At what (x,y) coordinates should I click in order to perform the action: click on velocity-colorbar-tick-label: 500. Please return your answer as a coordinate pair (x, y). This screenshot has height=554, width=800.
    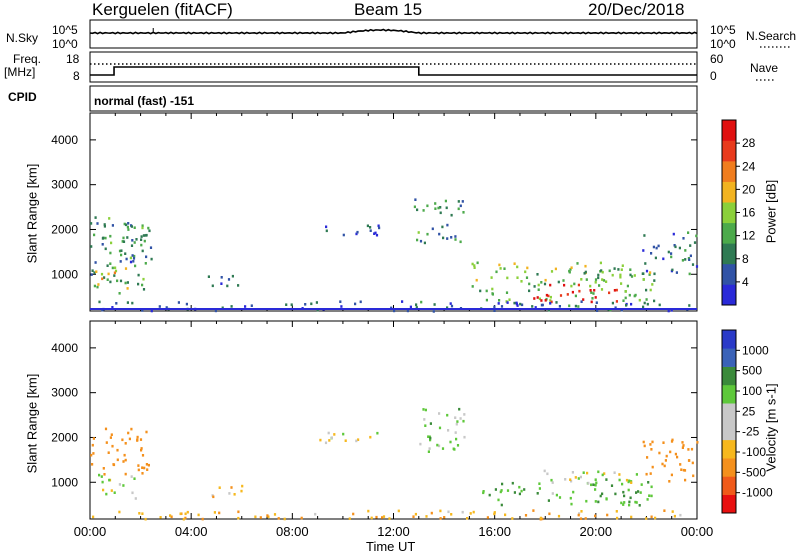
    Looking at the image, I should click on (752, 371).